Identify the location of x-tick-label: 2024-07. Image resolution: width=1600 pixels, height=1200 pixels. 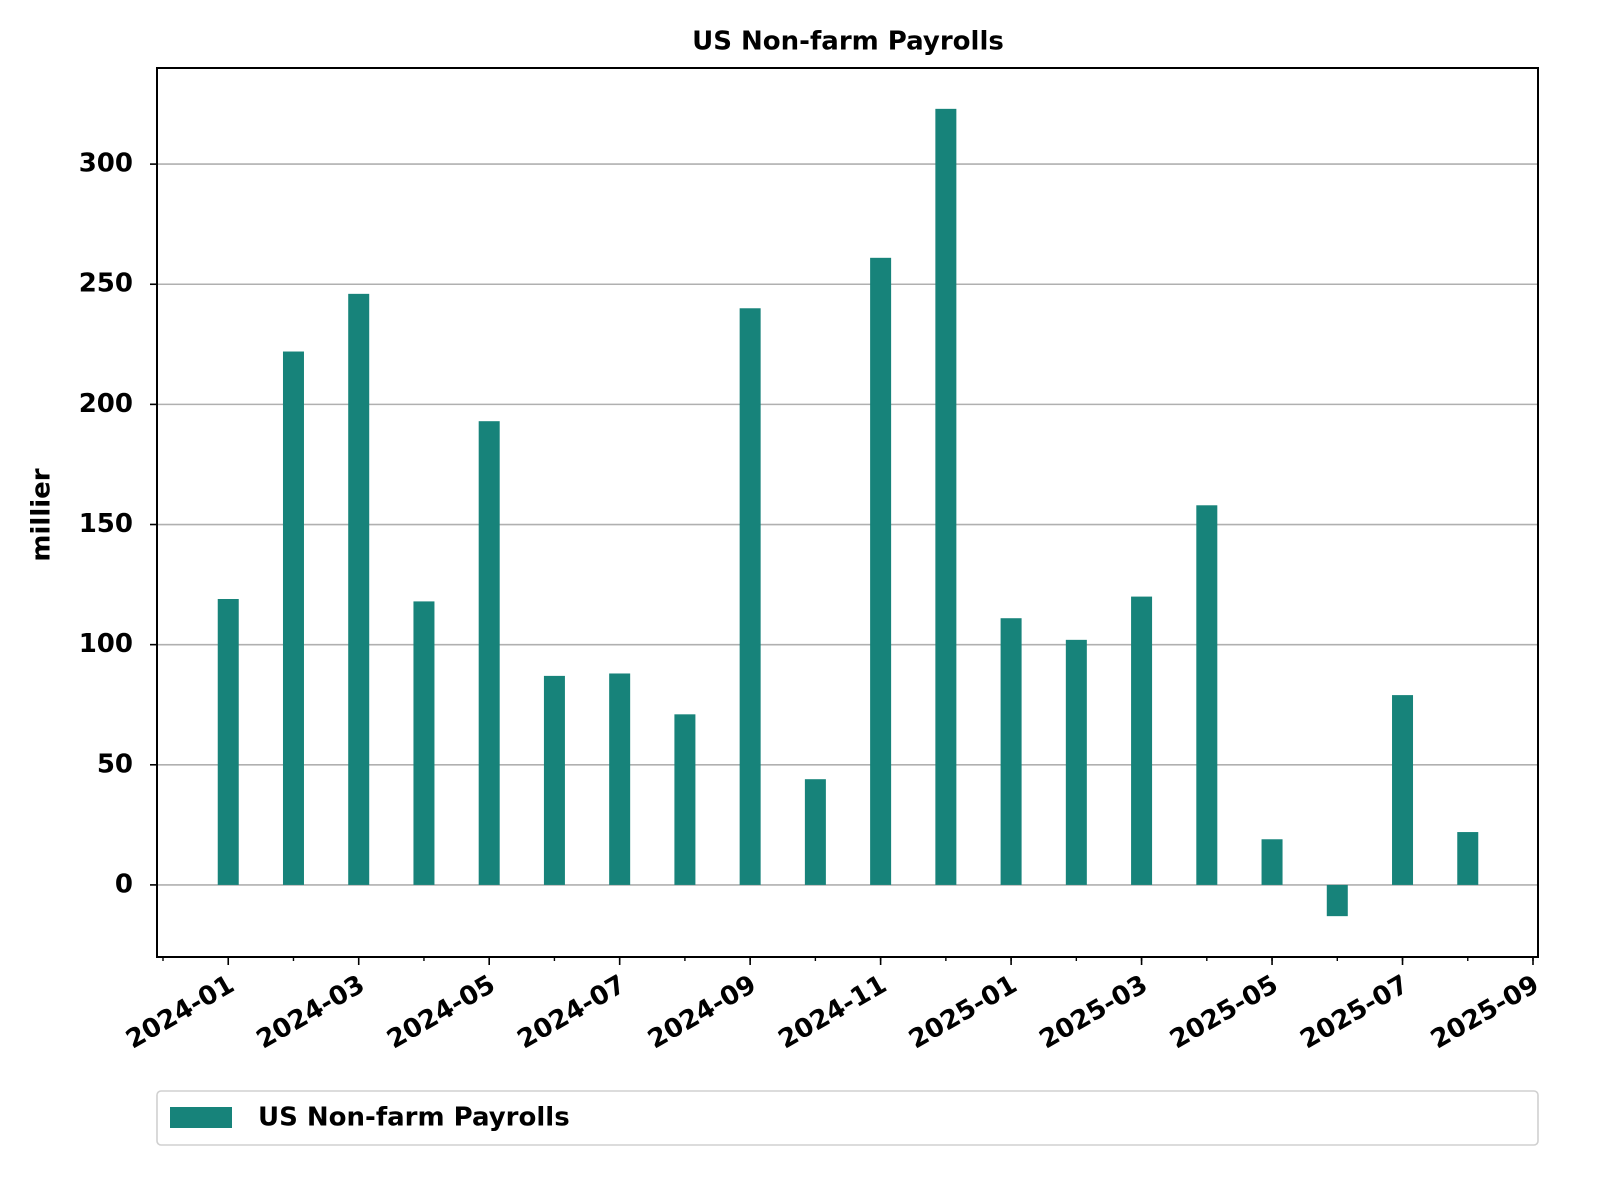
(572, 1013).